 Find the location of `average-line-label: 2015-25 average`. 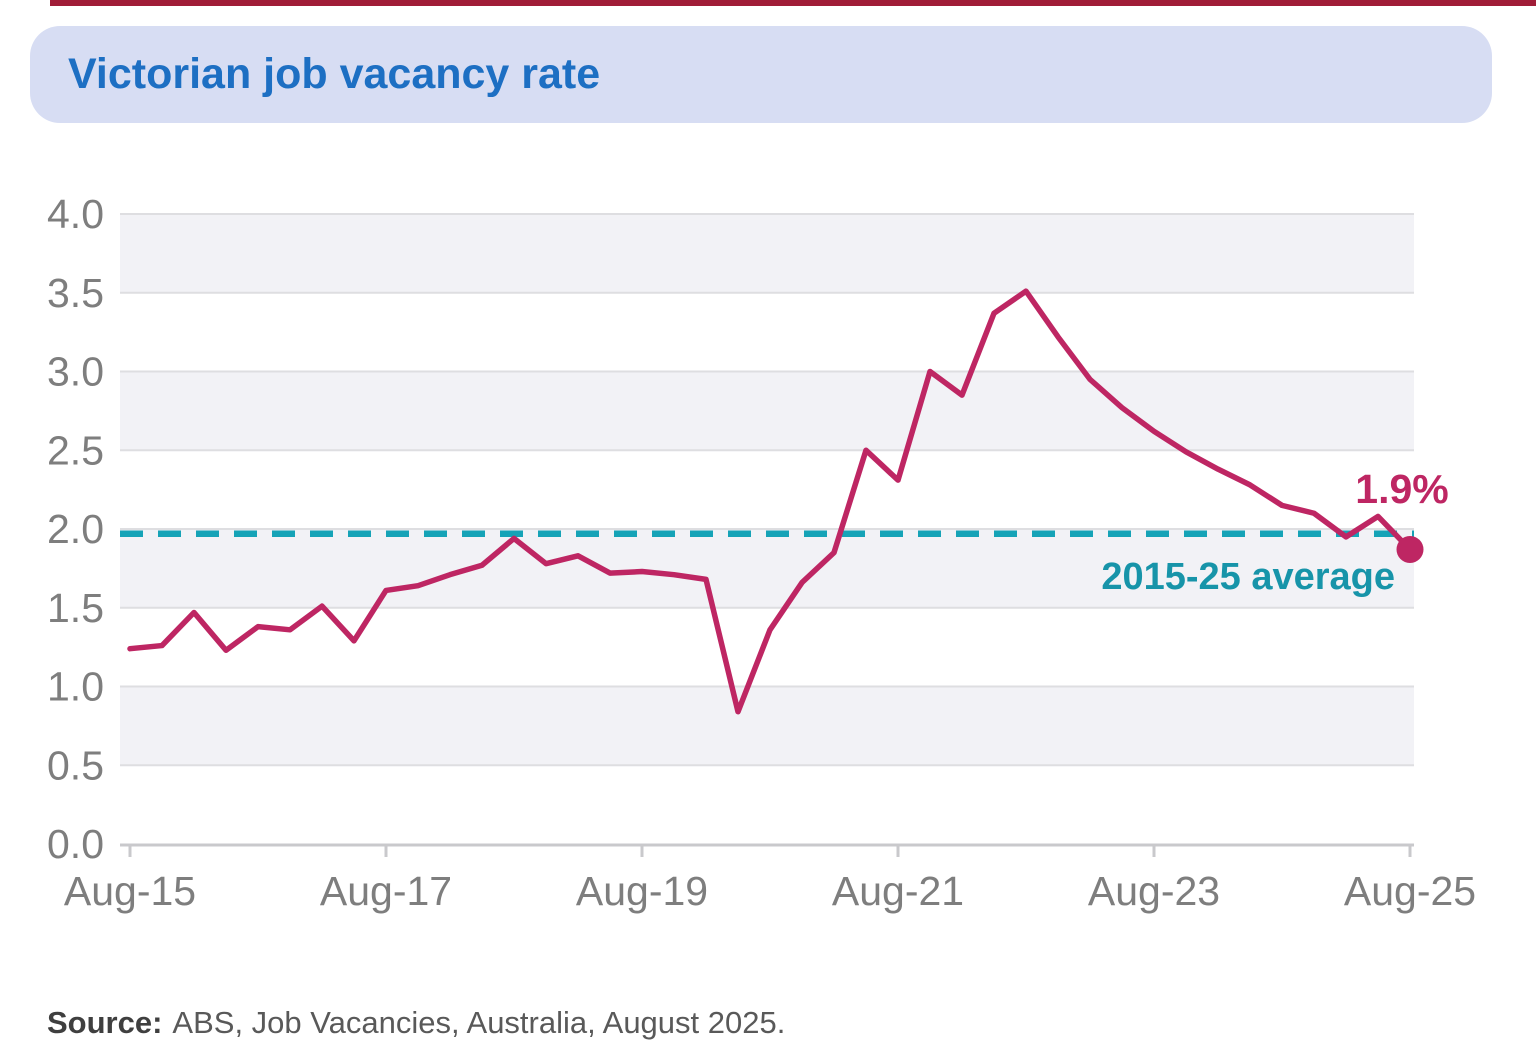

average-line-label: 2015-25 average is located at coordinates (1248, 577).